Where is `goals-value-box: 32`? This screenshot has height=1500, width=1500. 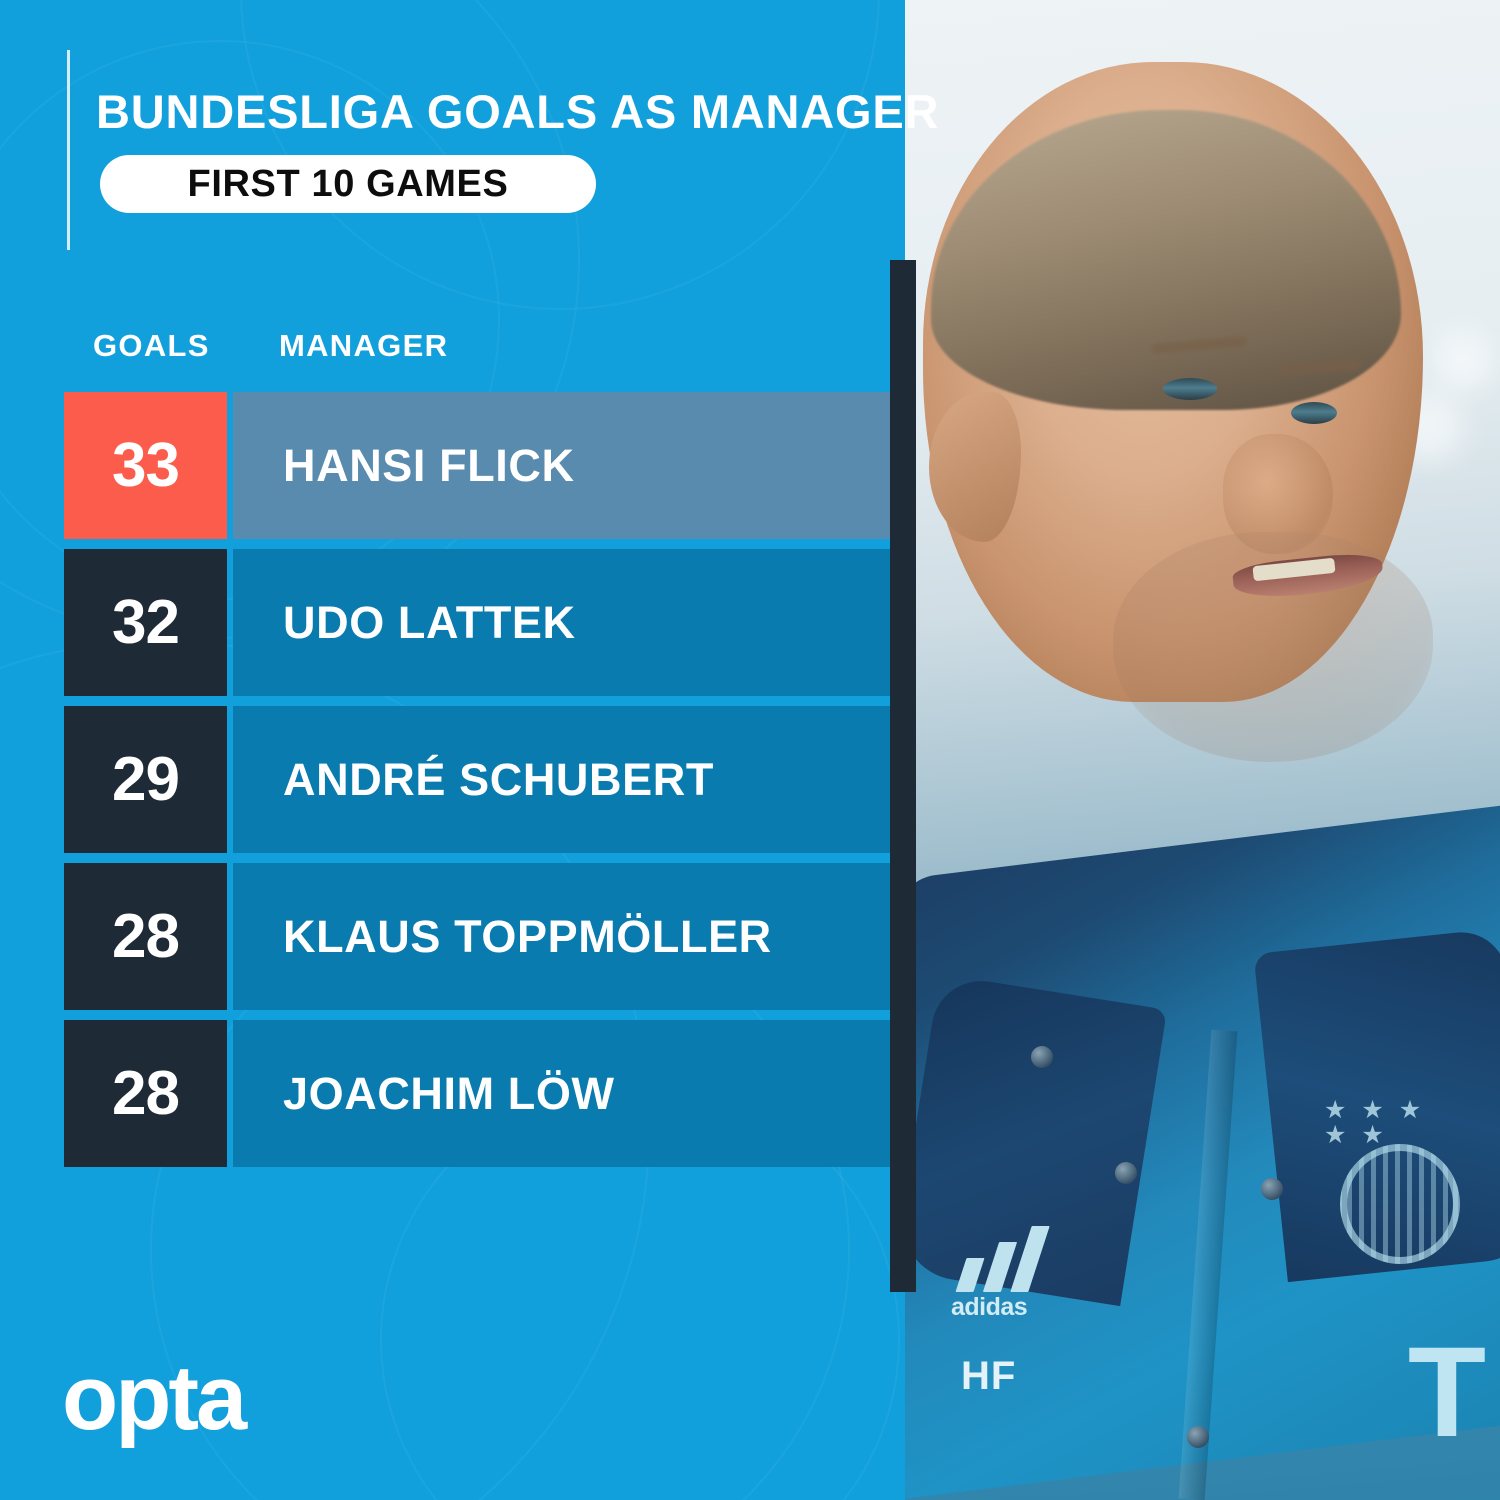 goals-value-box: 32 is located at coordinates (145, 622).